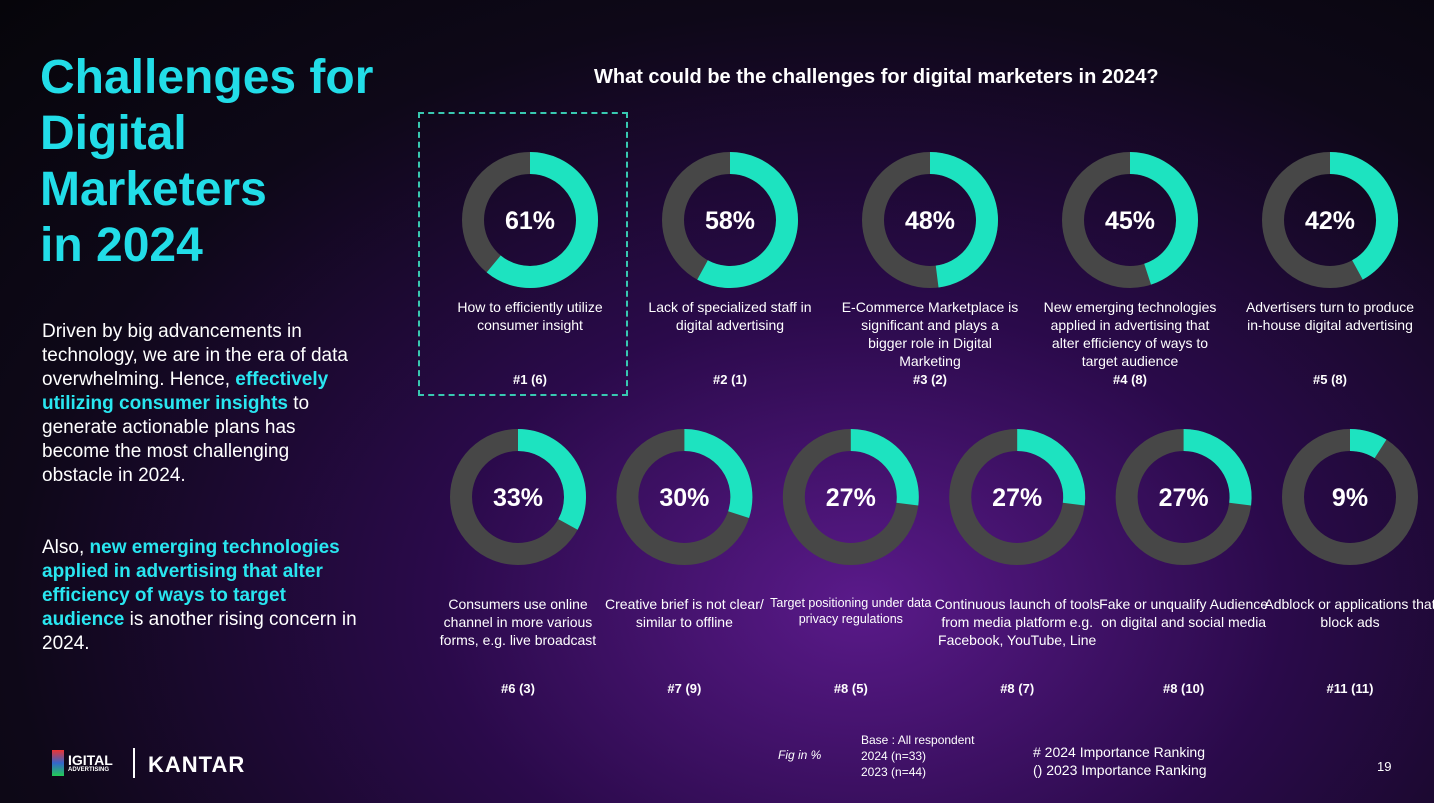  I want to click on value-label: 30%, so click(684, 498).